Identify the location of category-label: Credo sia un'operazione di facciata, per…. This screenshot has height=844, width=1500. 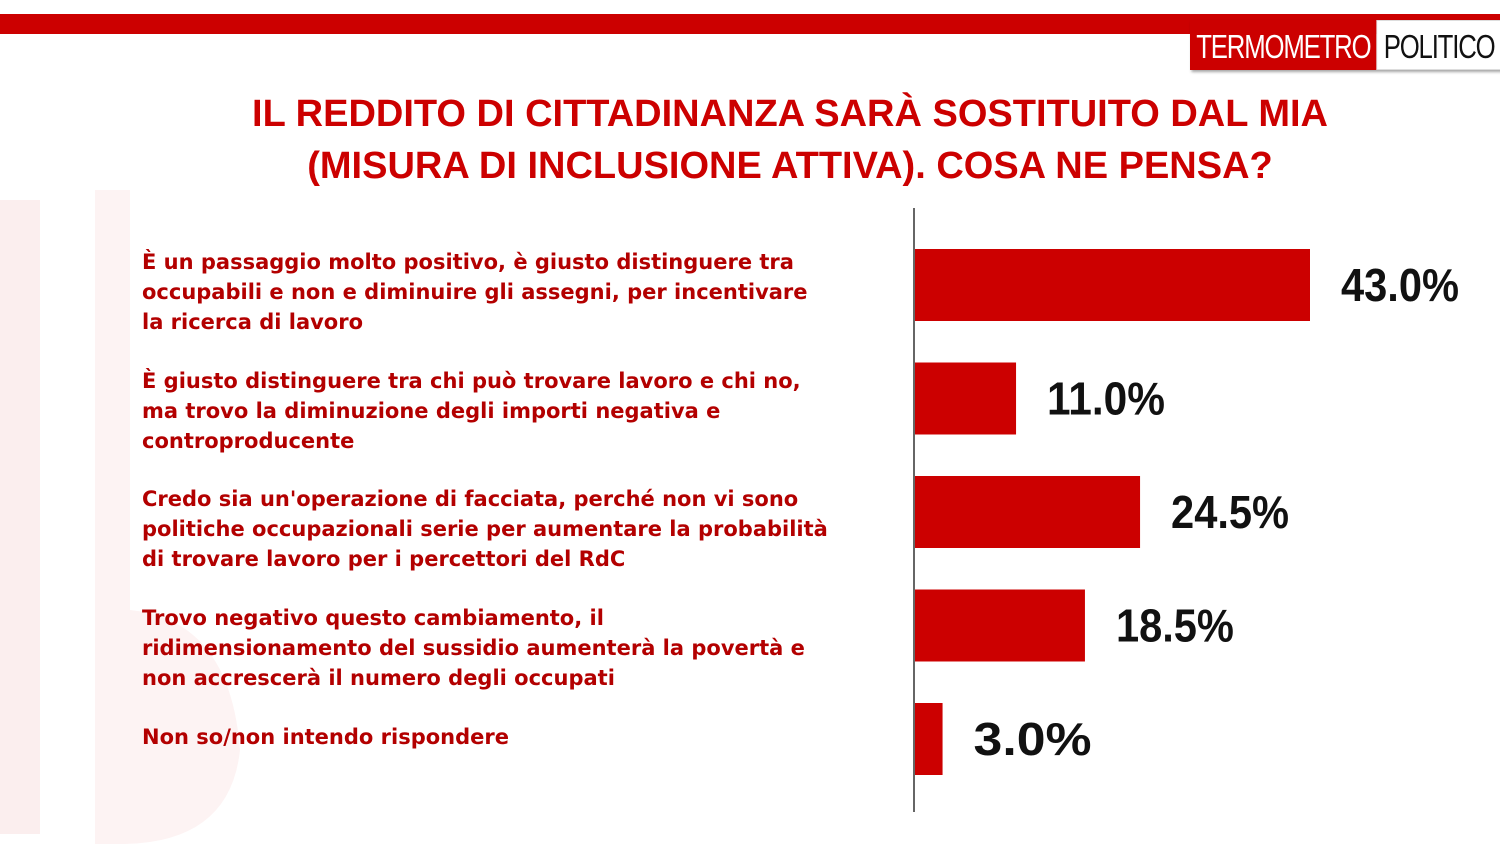
(485, 529).